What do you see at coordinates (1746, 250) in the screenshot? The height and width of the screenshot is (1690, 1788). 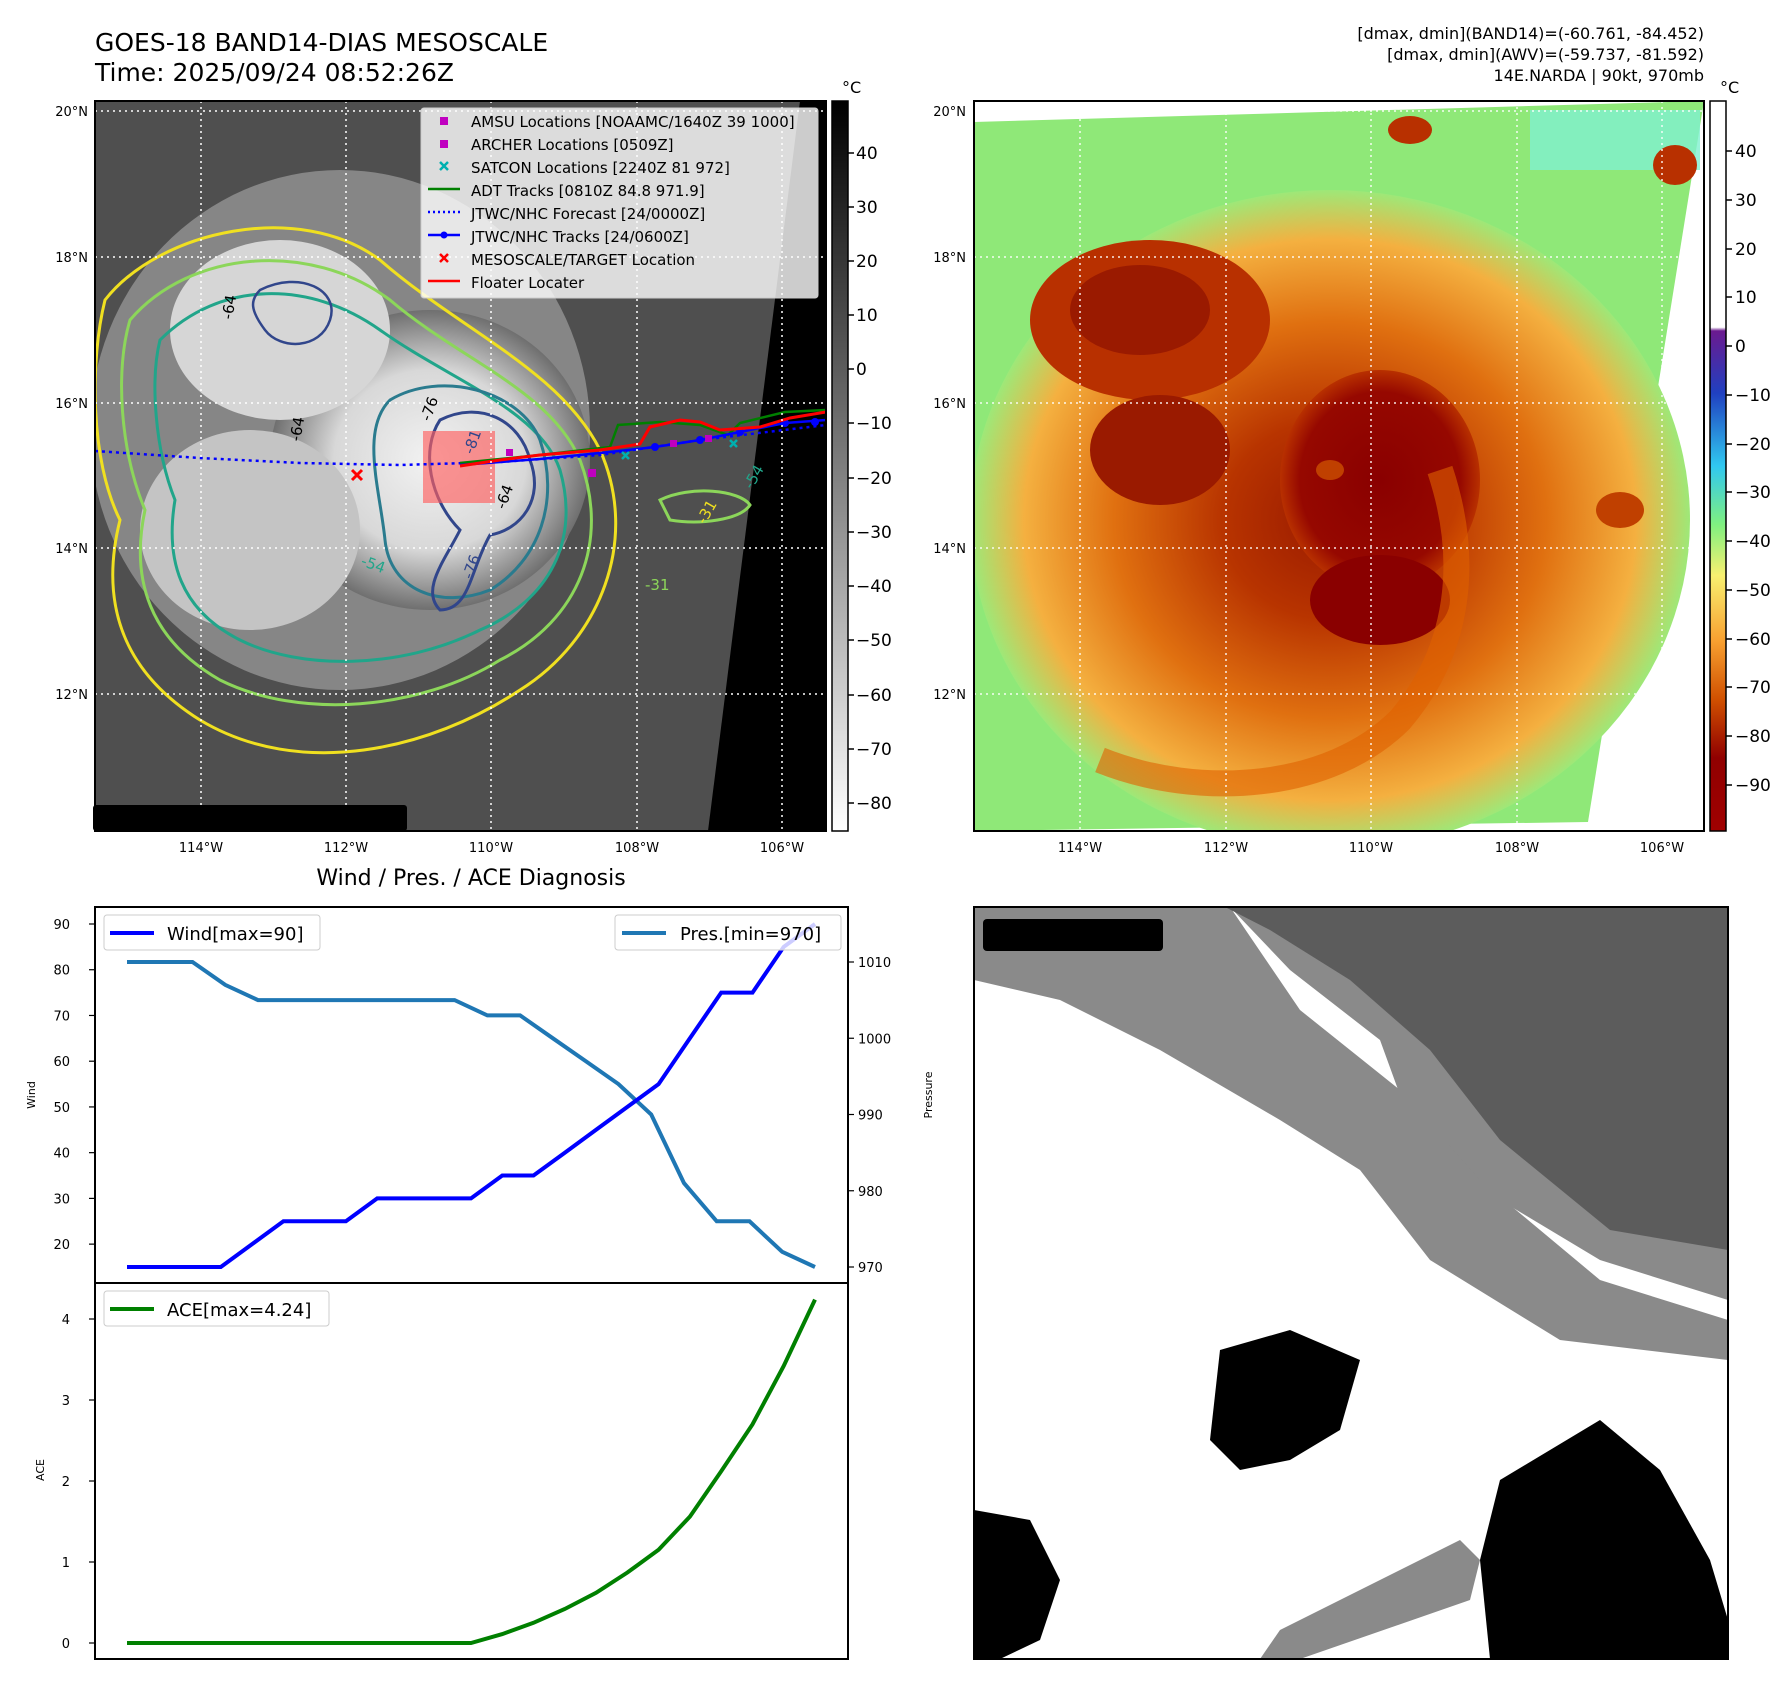 I see `awv-colorbar-tick-label: 20` at bounding box center [1746, 250].